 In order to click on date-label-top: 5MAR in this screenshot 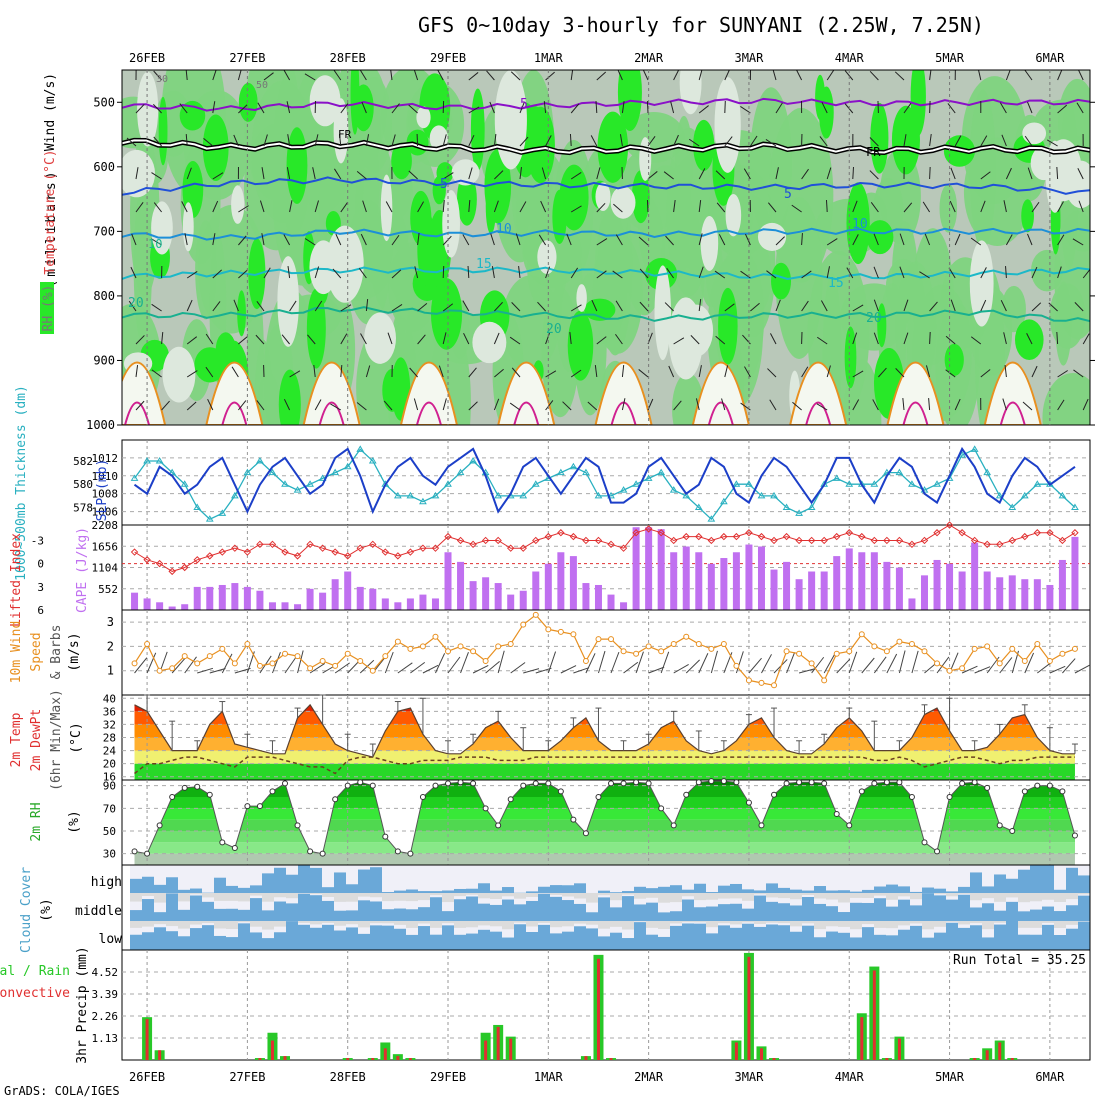, I will do `click(950, 58)`.